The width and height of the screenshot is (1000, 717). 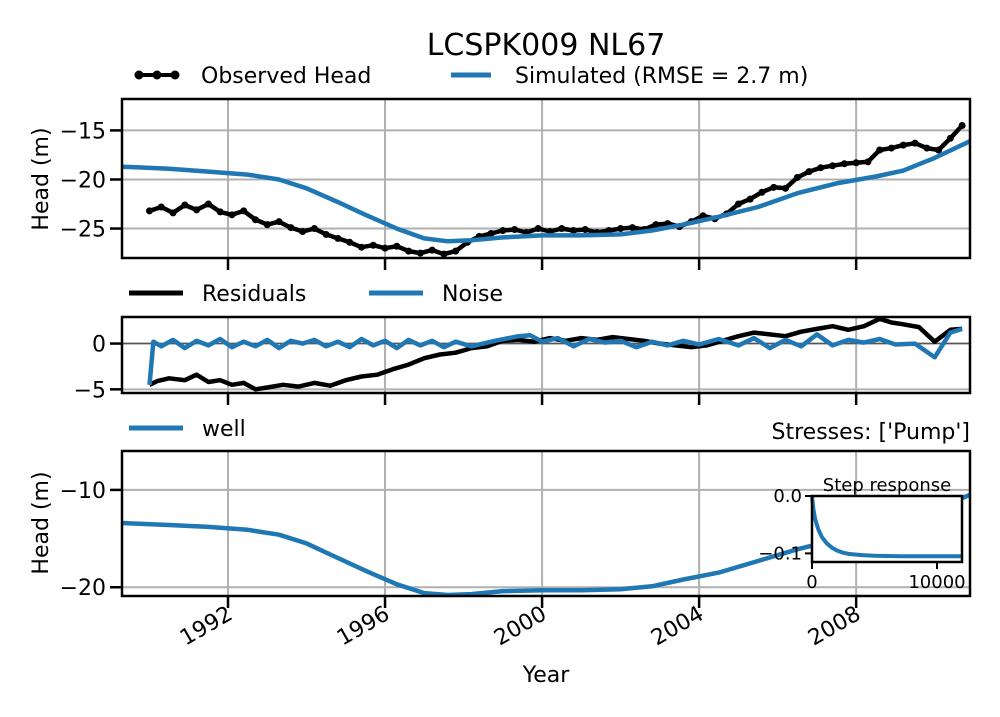 What do you see at coordinates (936, 582) in the screenshot?
I see `inset-x-tick-label: 10000` at bounding box center [936, 582].